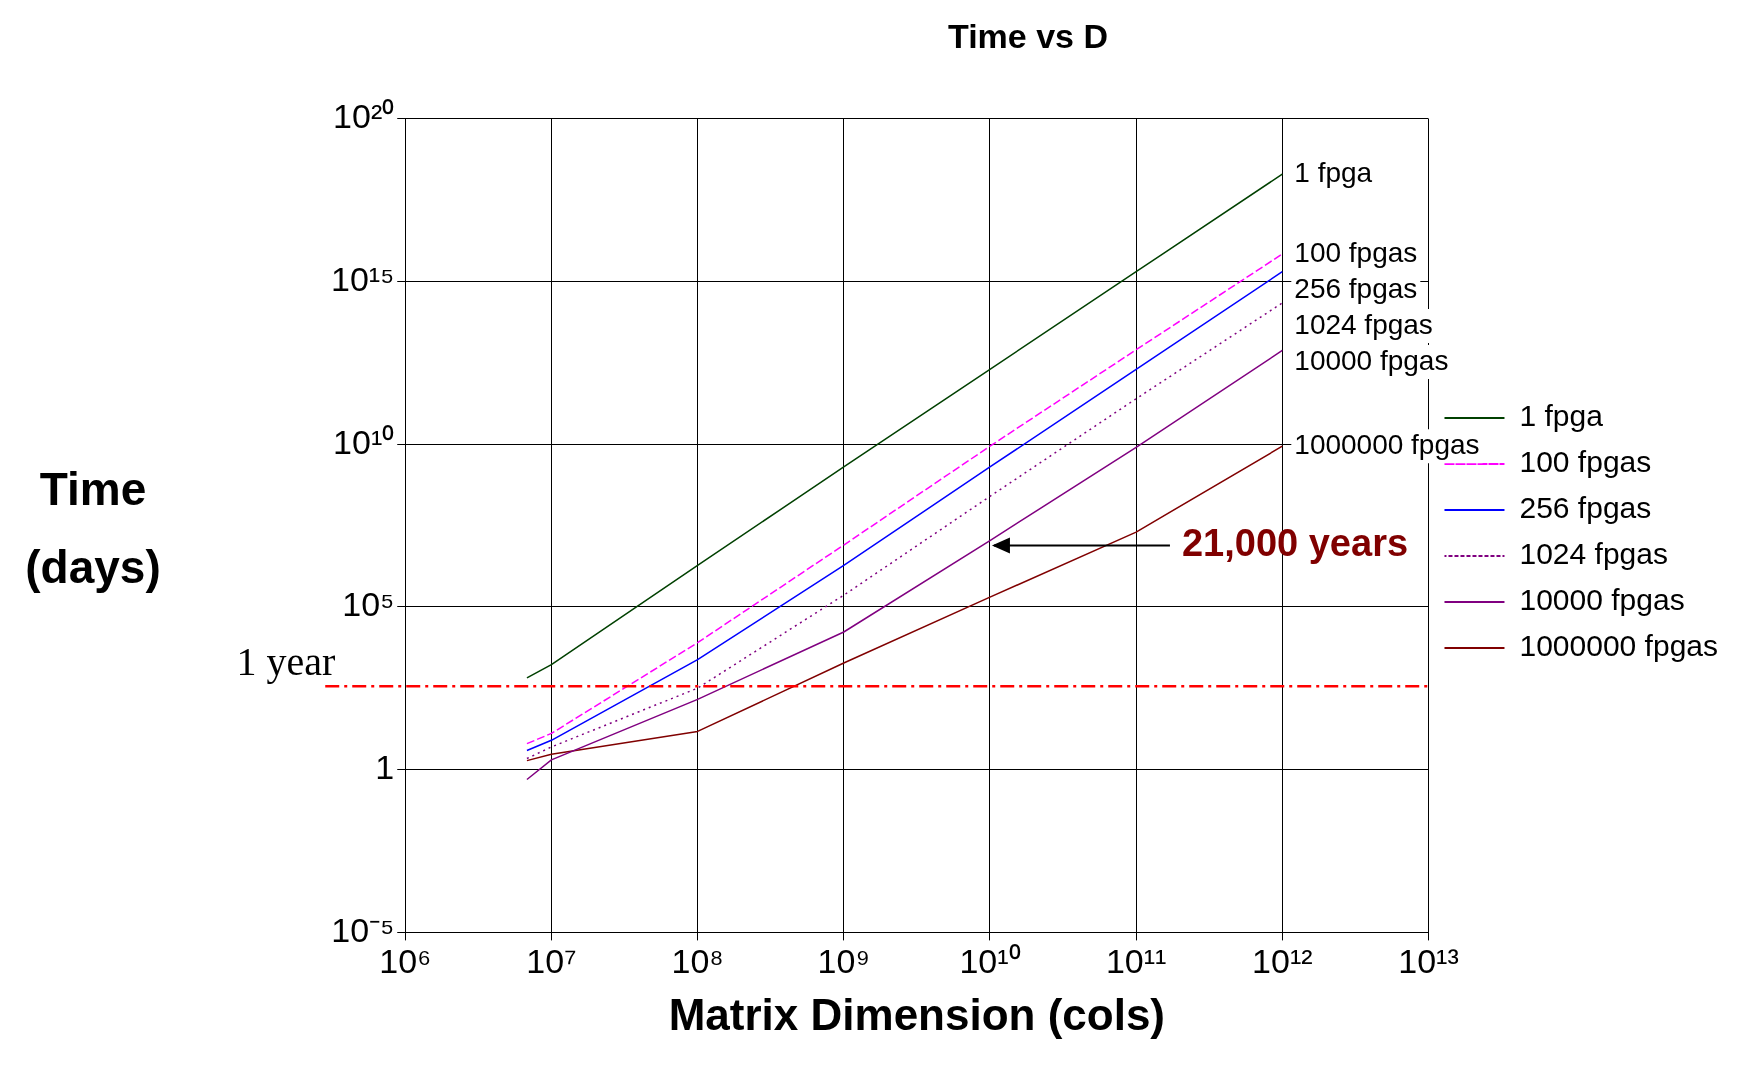  Describe the element at coordinates (1371, 360) in the screenshot. I see `text: 10000 fpgas` at that location.